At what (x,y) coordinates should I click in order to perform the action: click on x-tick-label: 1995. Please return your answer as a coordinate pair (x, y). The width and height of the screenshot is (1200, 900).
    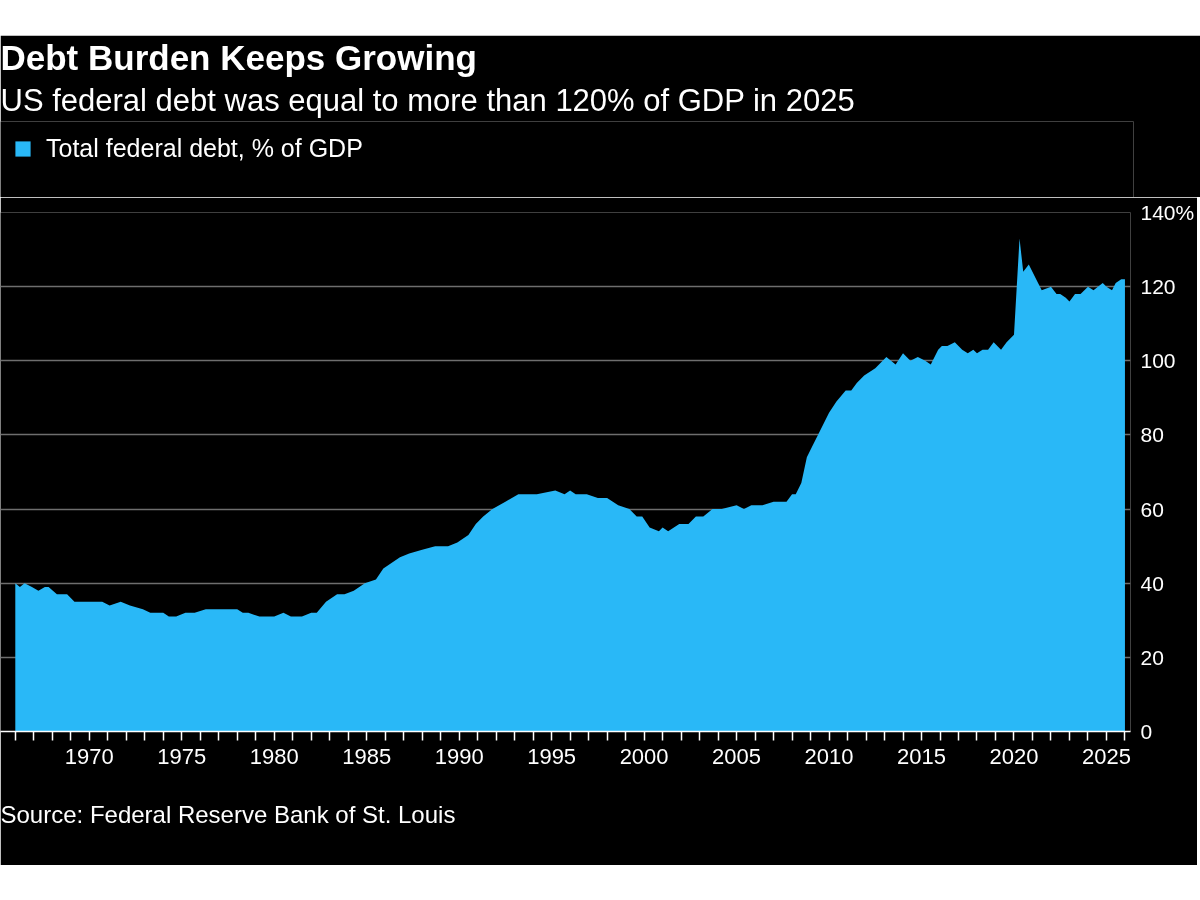
    Looking at the image, I should click on (552, 756).